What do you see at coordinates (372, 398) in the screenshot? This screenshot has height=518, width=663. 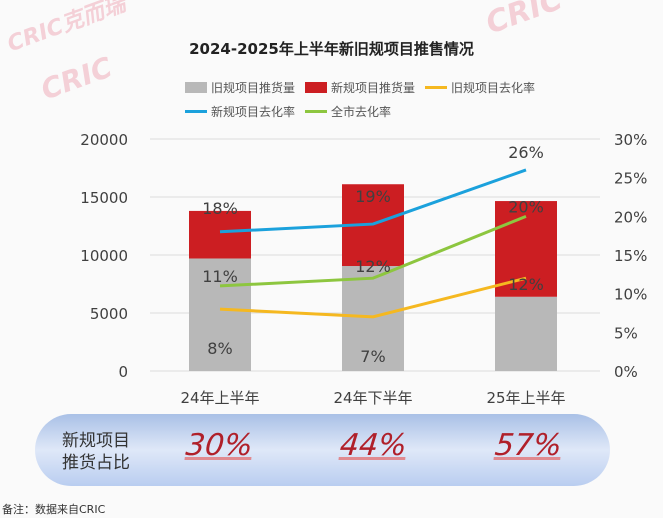 I see `x-tick-label: 24年下半年` at bounding box center [372, 398].